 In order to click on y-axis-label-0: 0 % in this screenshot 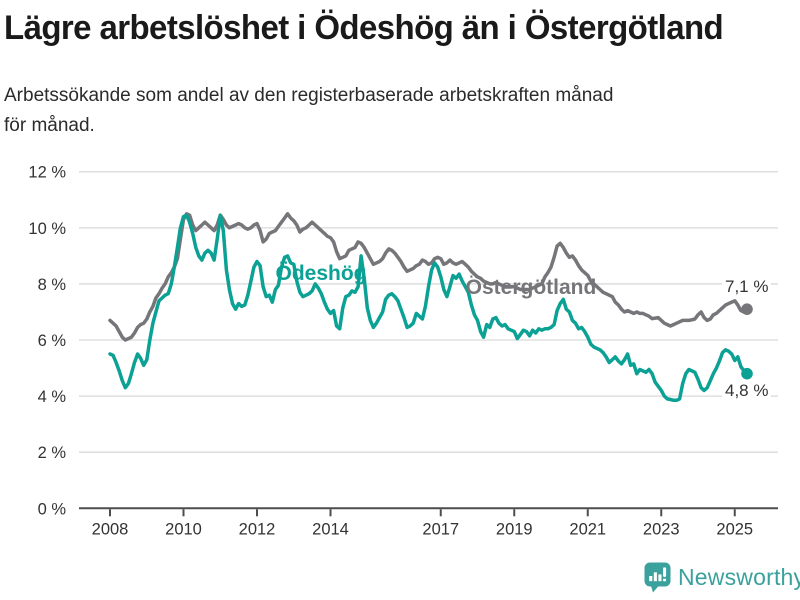, I will do `click(52, 509)`.